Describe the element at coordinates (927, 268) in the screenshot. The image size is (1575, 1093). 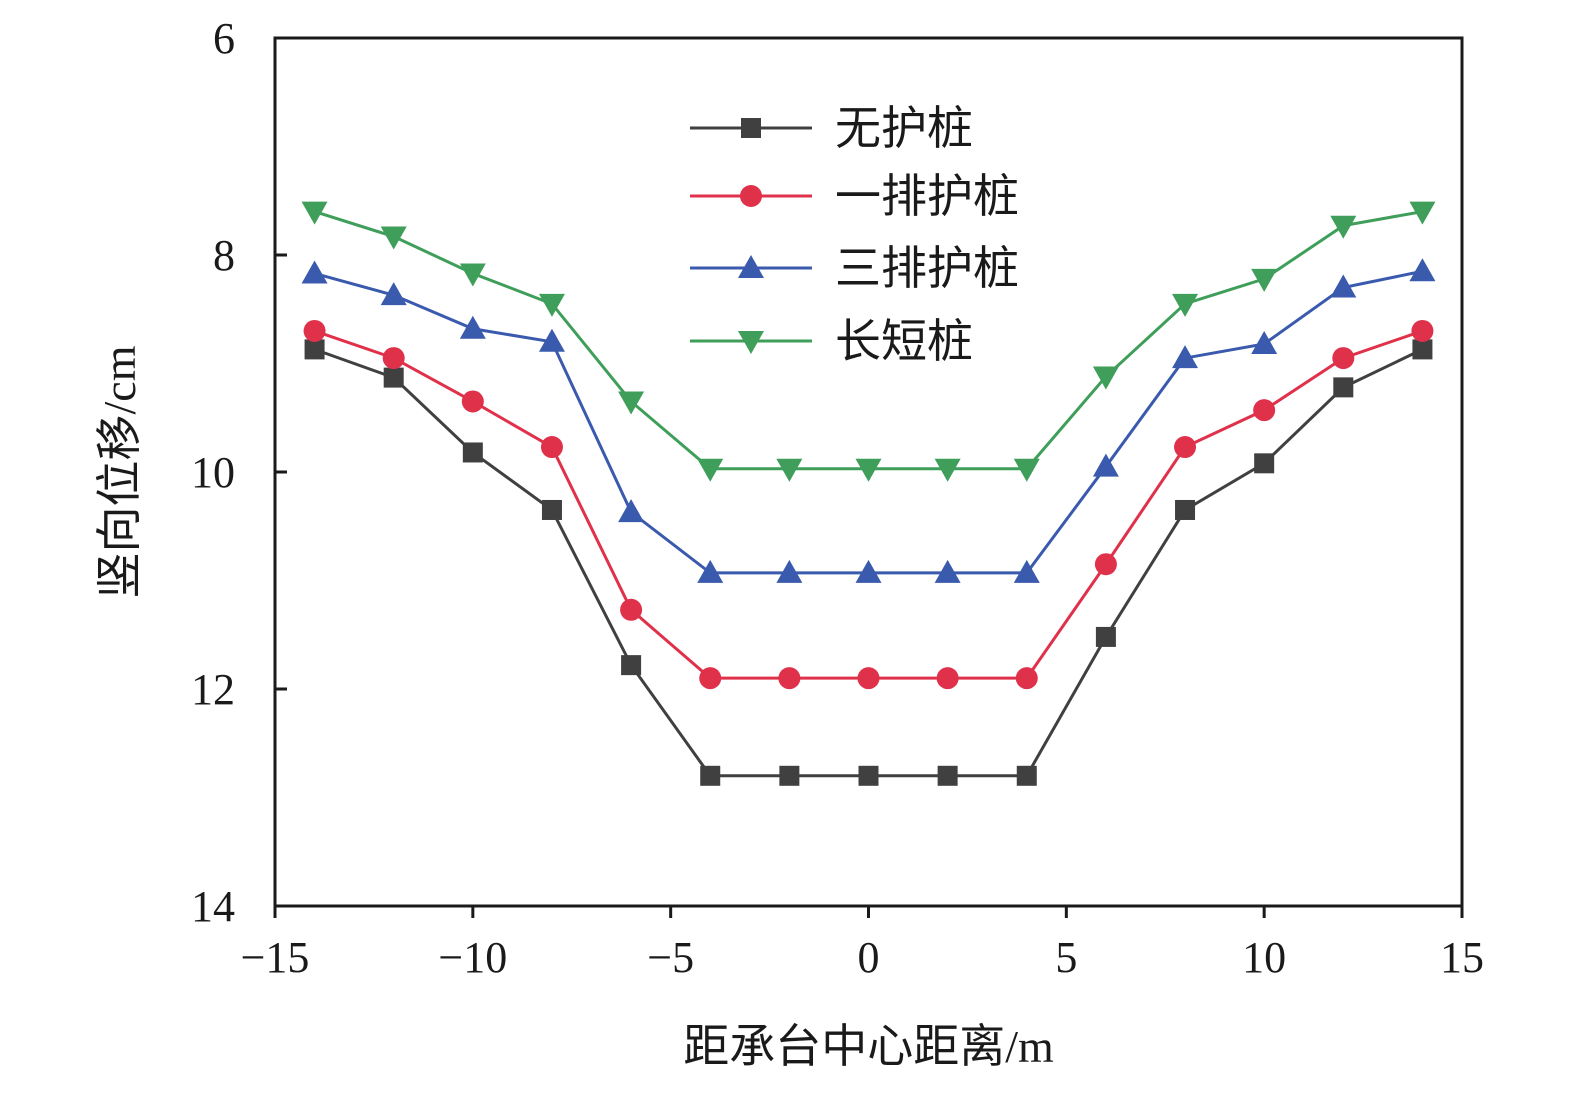
I see `legend-label: 三排护桩` at that location.